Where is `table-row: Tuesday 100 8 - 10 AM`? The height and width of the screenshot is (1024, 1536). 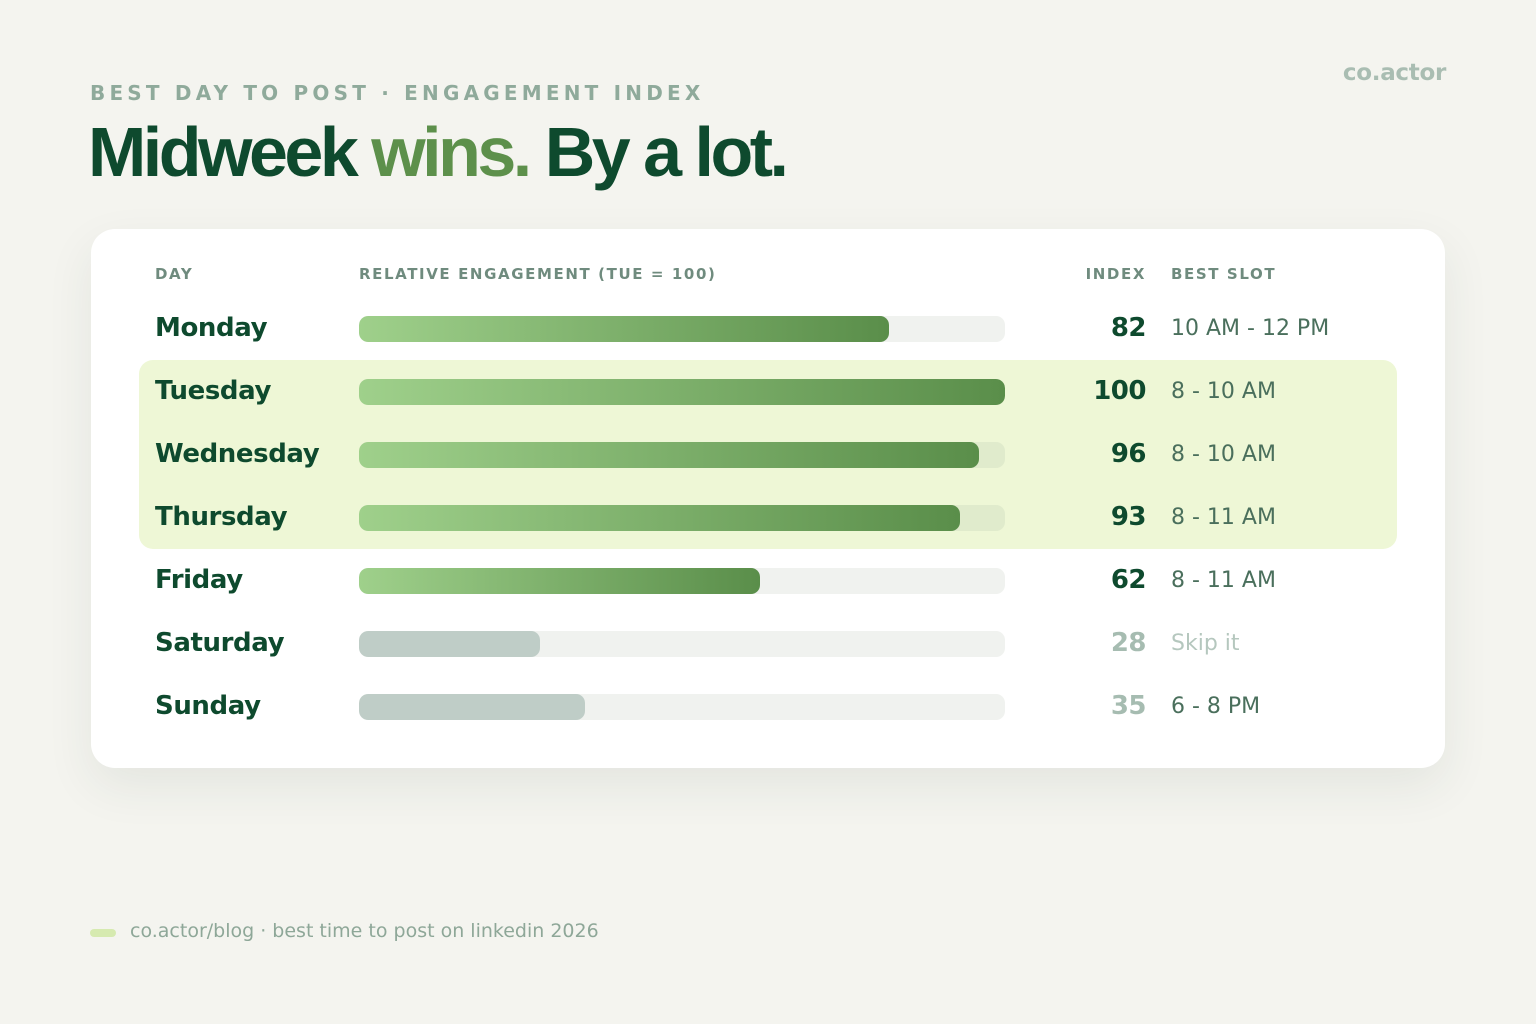
table-row: Tuesday 100 8 - 10 AM is located at coordinates (768, 391).